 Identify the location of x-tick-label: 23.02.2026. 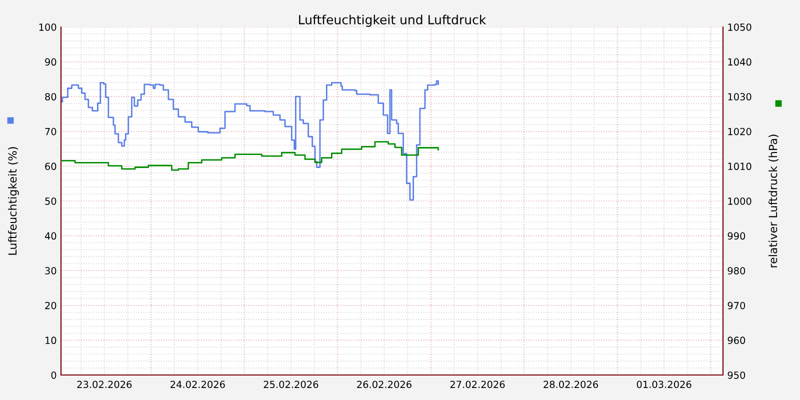
(104, 384).